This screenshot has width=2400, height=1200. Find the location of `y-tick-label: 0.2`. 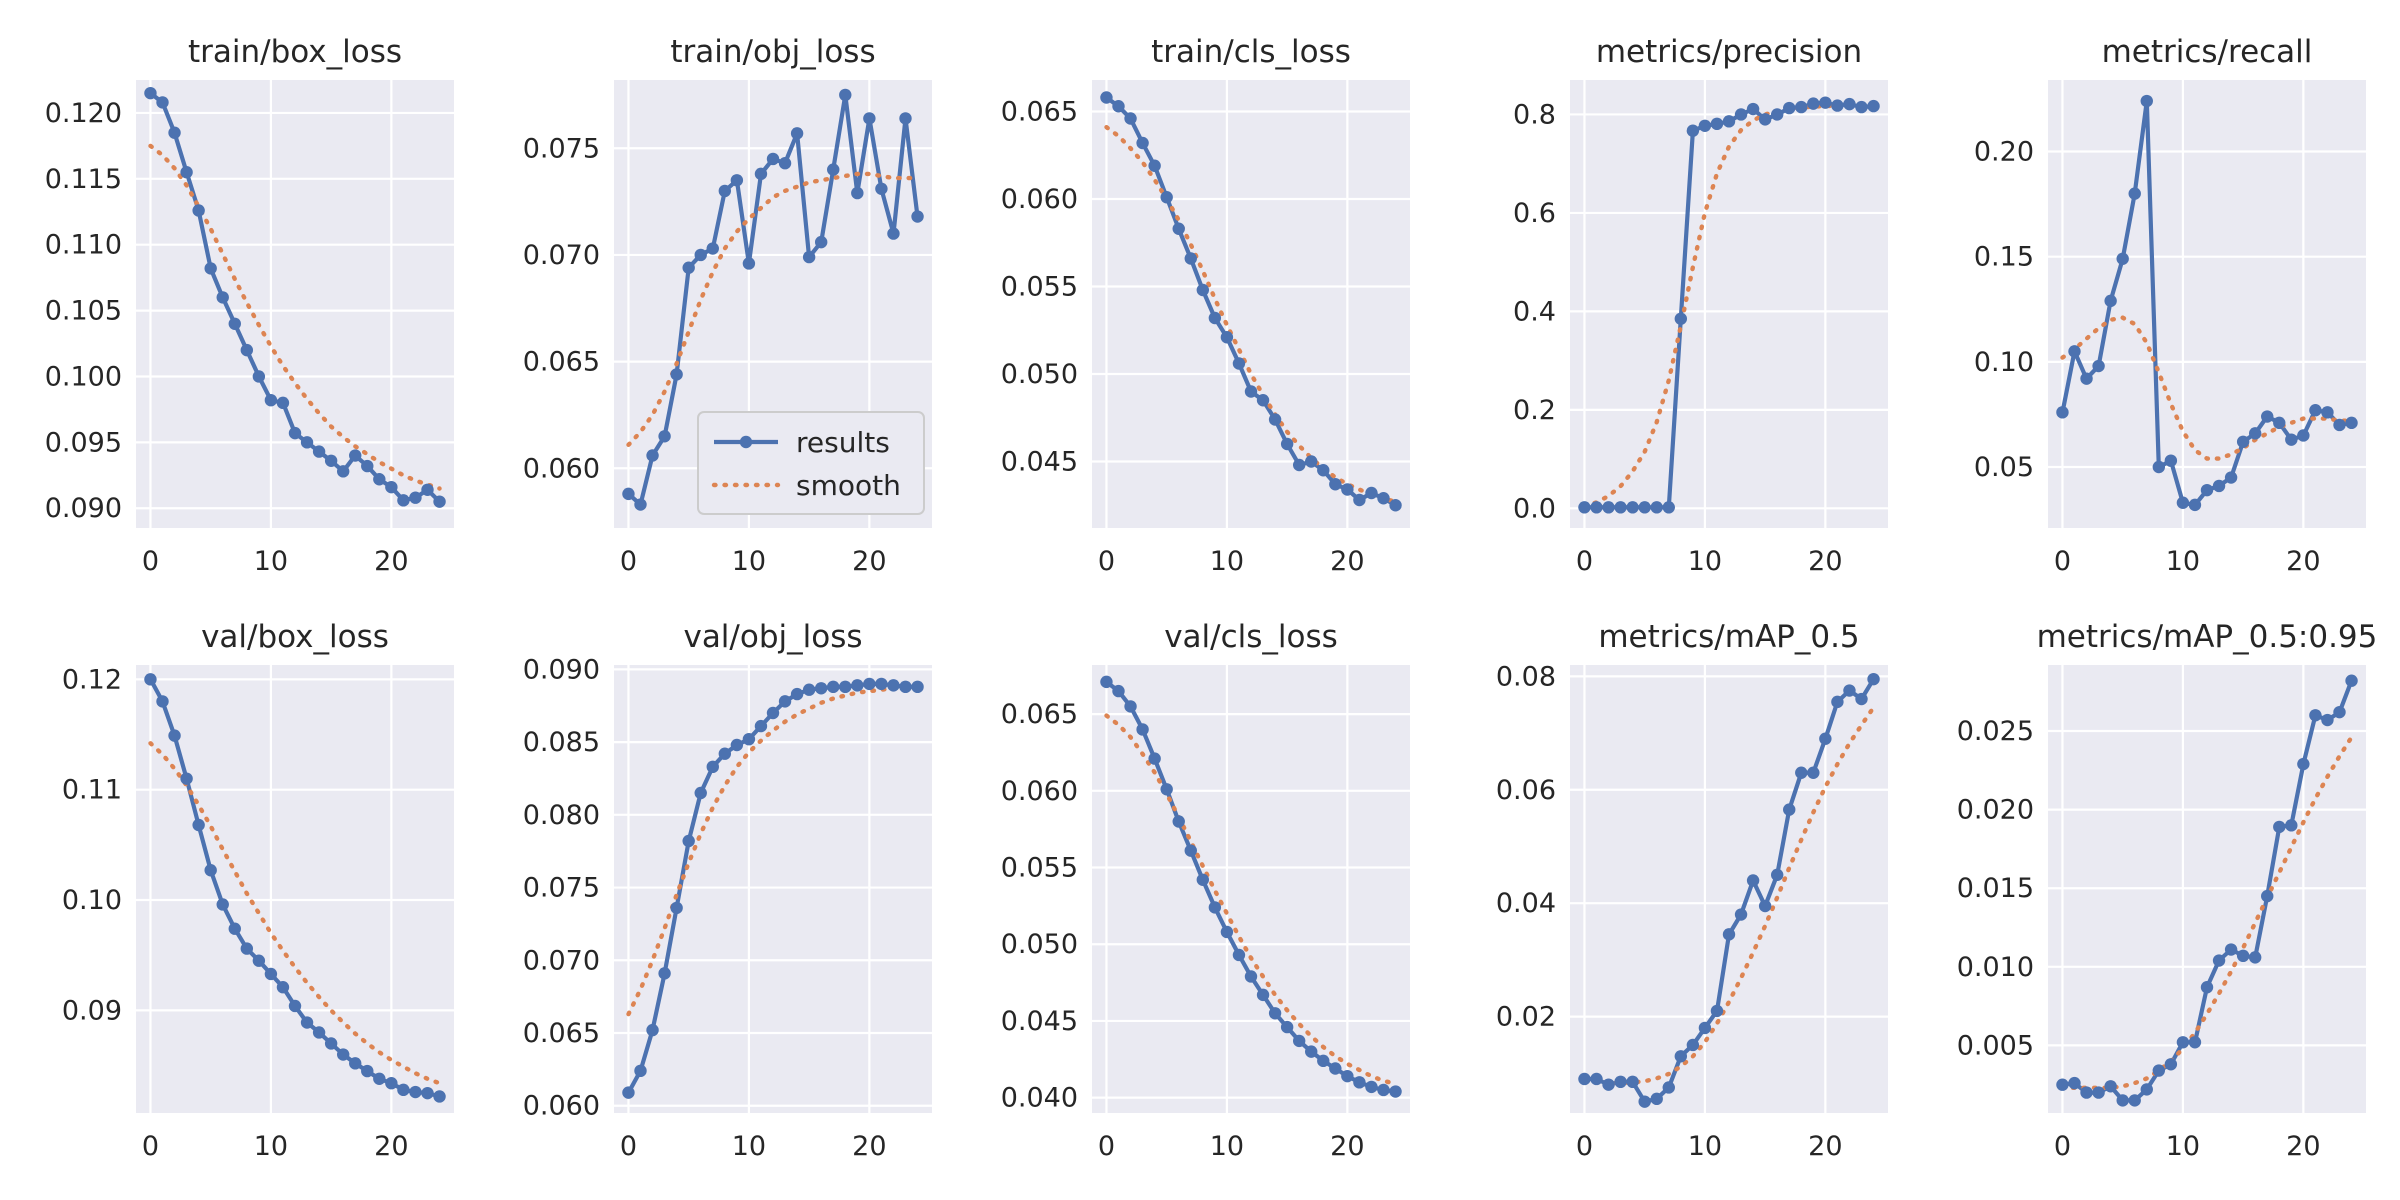

y-tick-label: 0.2 is located at coordinates (1534, 410).